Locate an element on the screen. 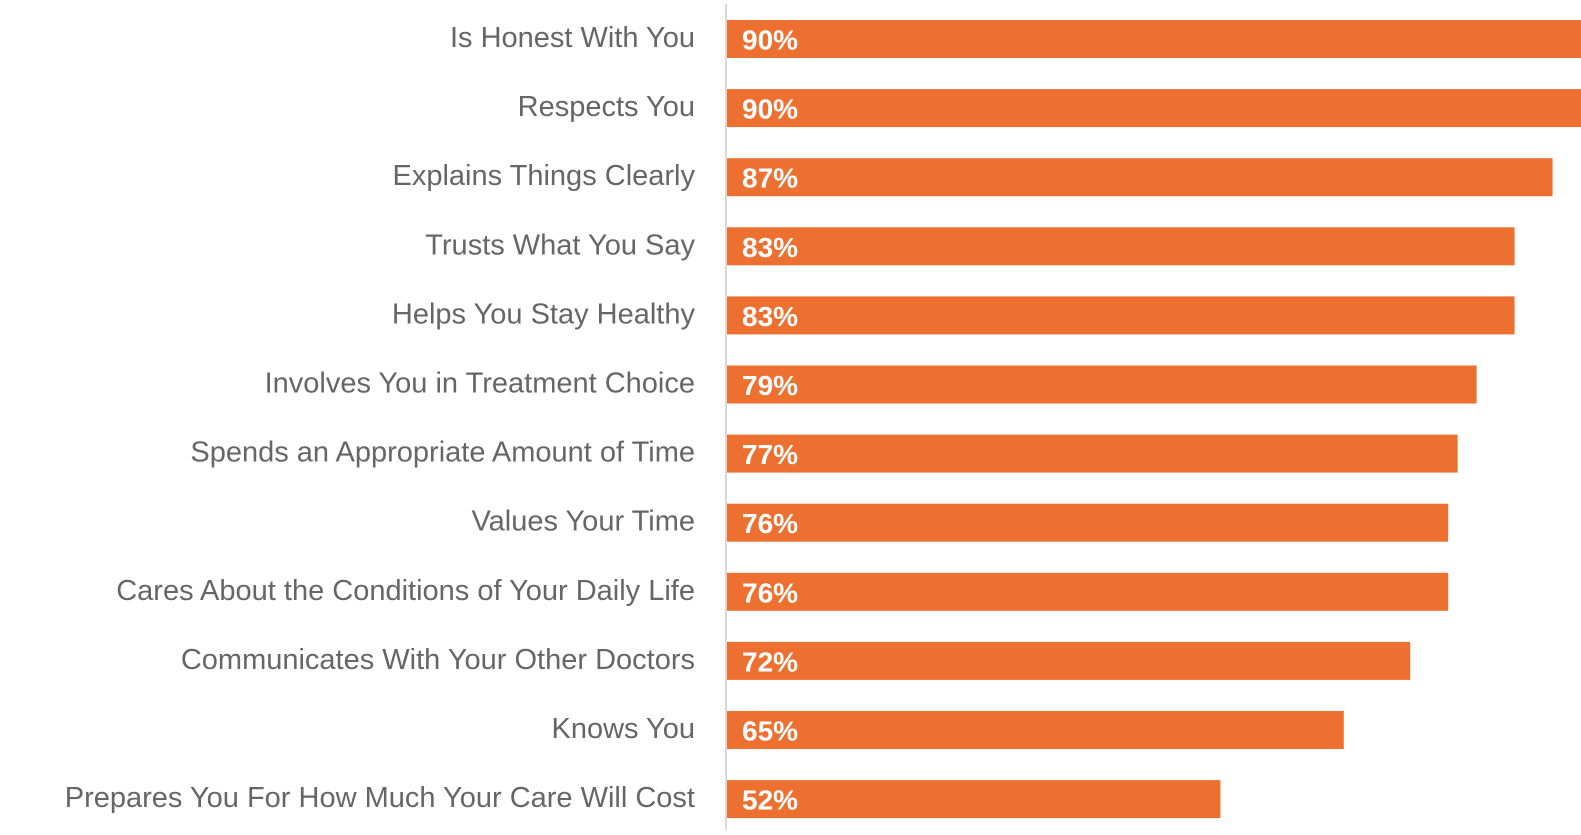 The width and height of the screenshot is (1581, 835). value-label: 79% is located at coordinates (770, 385).